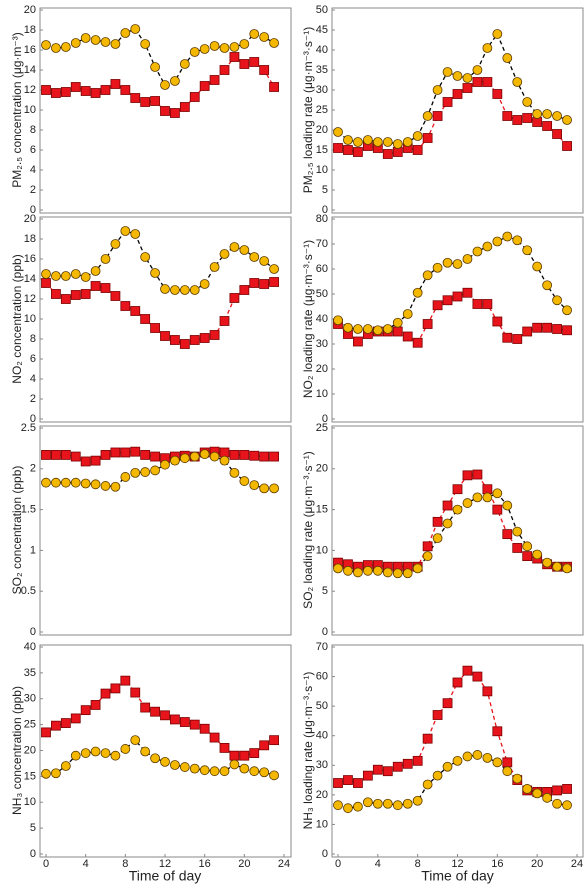  Describe the element at coordinates (28, 591) in the screenshot. I see `y-tick-label: 0.5` at that location.